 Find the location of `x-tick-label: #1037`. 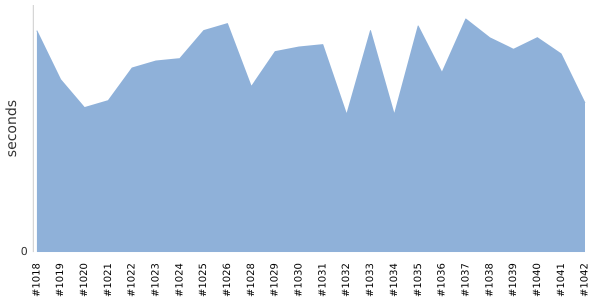

x-tick-label: #1037 is located at coordinates (466, 280).